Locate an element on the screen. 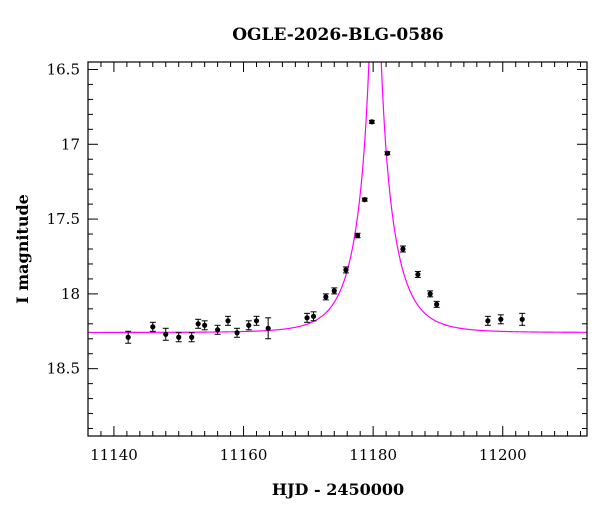 The width and height of the screenshot is (600, 512). x-tick-label: 11160 is located at coordinates (244, 455).